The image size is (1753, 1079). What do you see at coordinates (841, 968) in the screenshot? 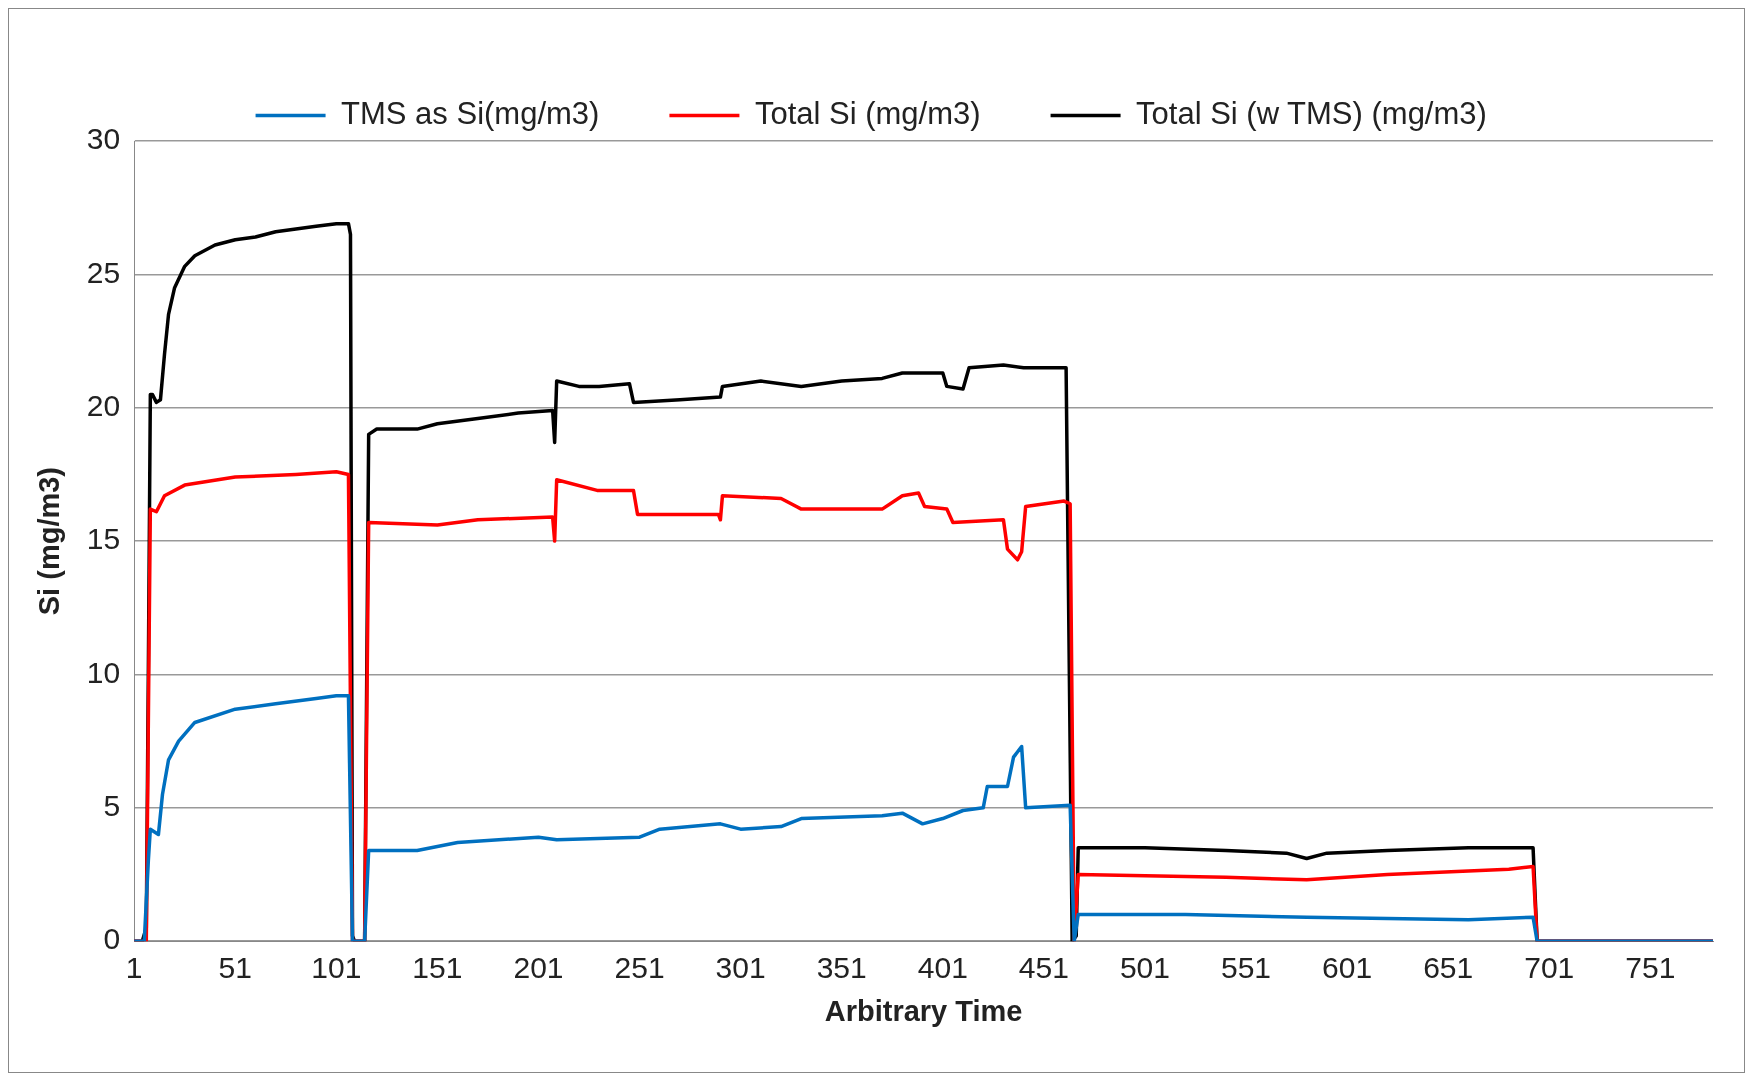
I see `x-tick-label: 351` at bounding box center [841, 968].